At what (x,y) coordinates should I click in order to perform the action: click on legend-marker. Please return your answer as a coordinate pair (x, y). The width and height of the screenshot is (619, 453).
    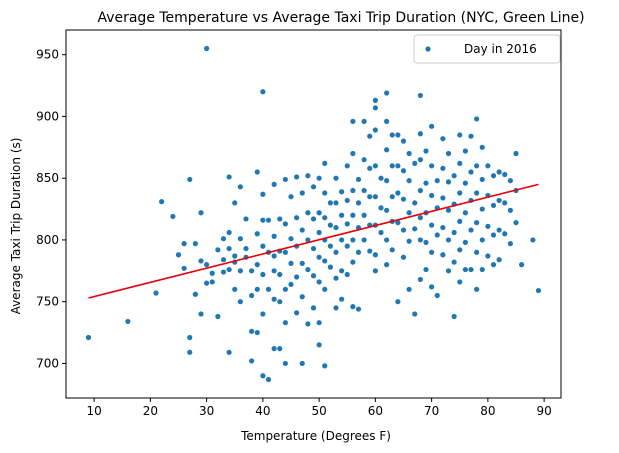
    Looking at the image, I should click on (428, 49).